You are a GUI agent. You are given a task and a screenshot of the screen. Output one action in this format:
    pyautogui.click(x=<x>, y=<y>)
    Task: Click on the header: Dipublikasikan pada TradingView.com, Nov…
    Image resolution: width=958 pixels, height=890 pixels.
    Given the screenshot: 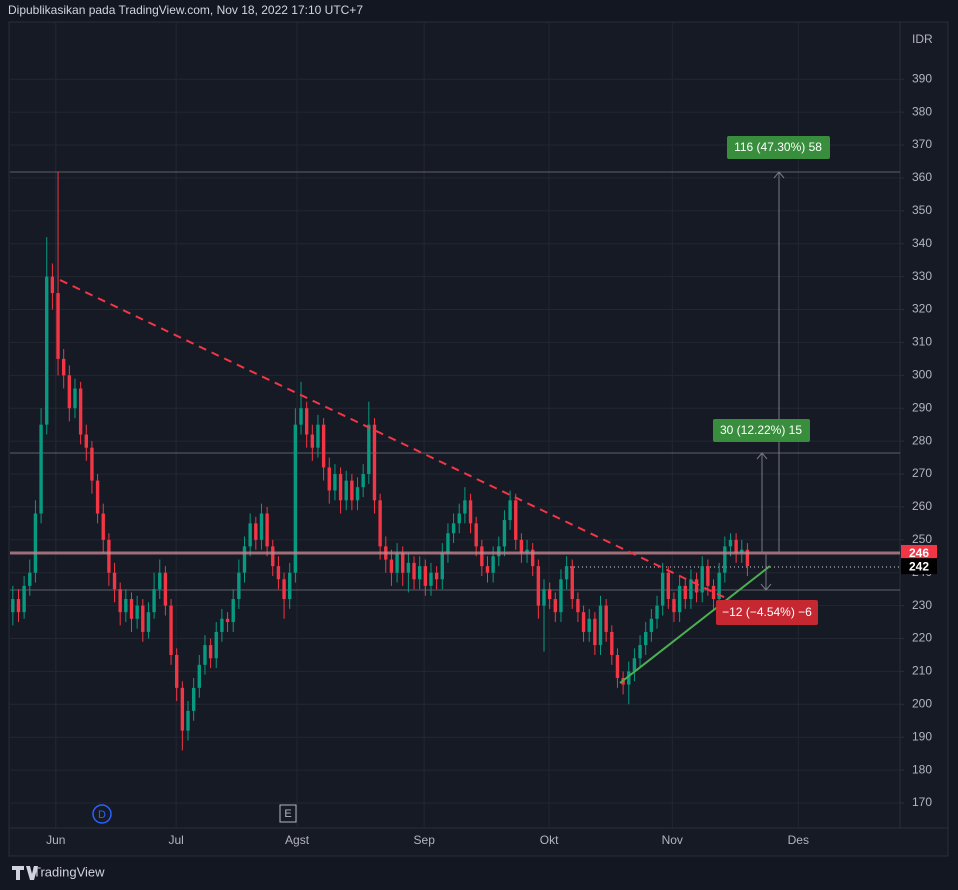 What is the action you would take?
    pyautogui.click(x=185, y=10)
    